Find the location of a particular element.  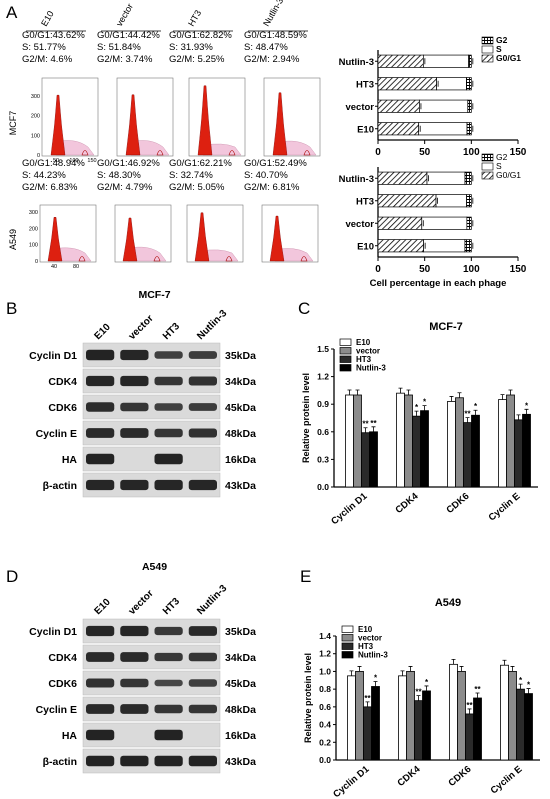

vbar-y-tick-label: 0.0 is located at coordinates (325, 760).